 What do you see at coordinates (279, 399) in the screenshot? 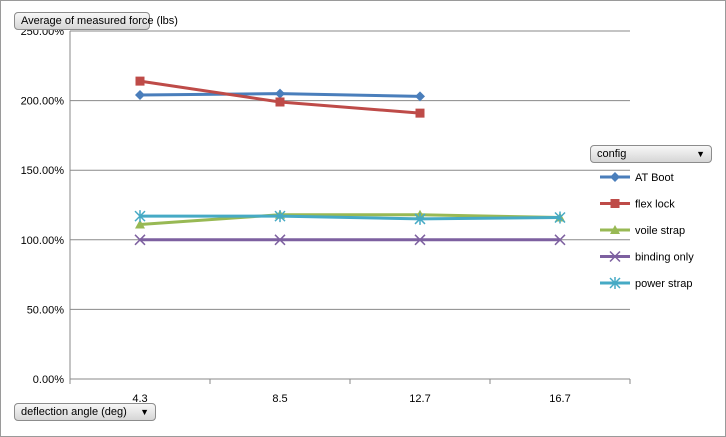
I see `x-tick-label: 8.5` at bounding box center [279, 399].